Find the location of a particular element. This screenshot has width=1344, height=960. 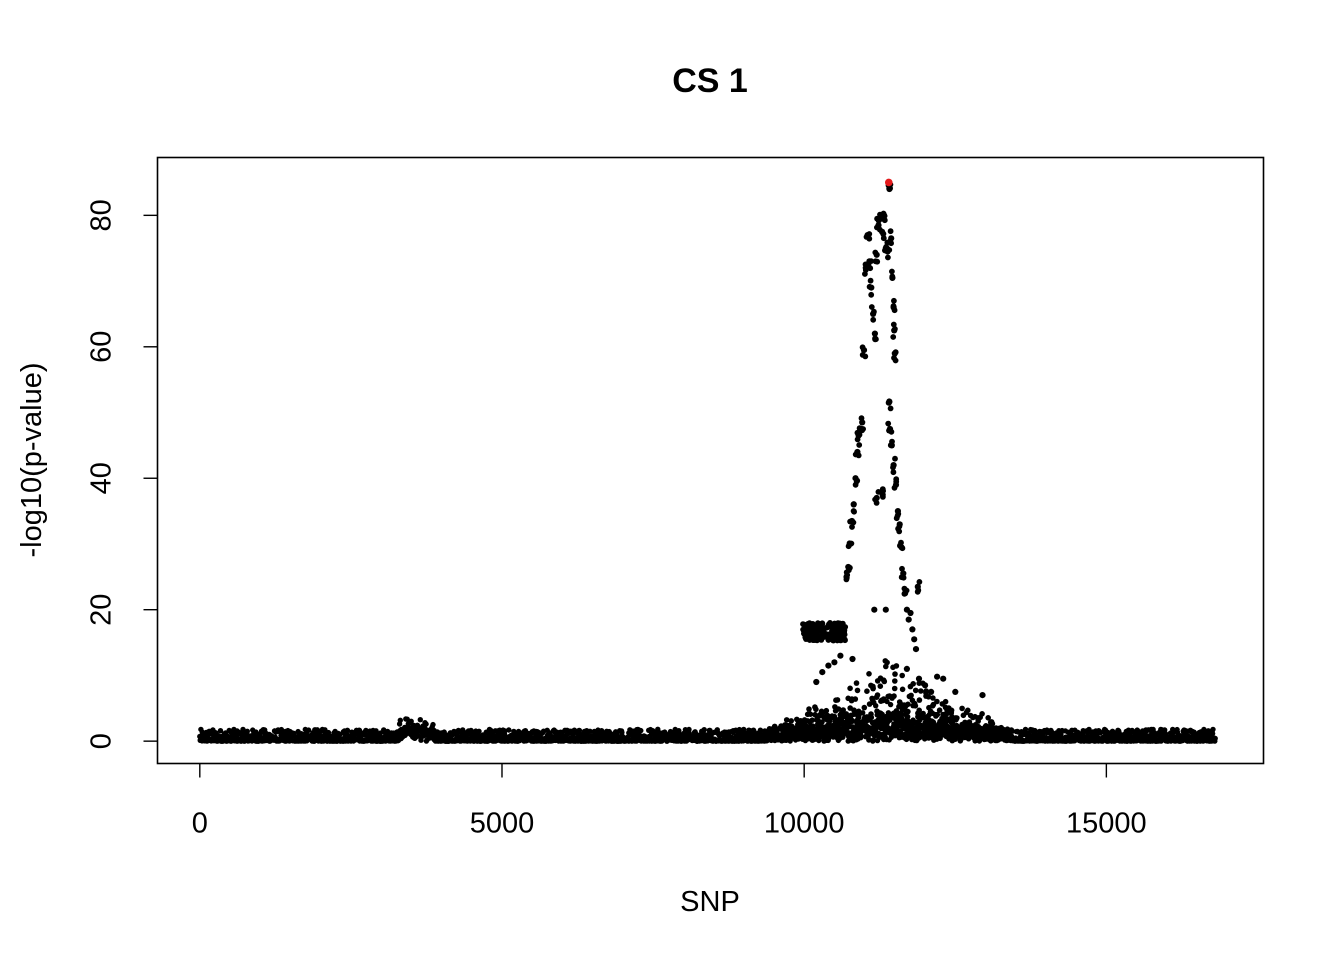

chart-title: CS 1 is located at coordinates (710, 81).